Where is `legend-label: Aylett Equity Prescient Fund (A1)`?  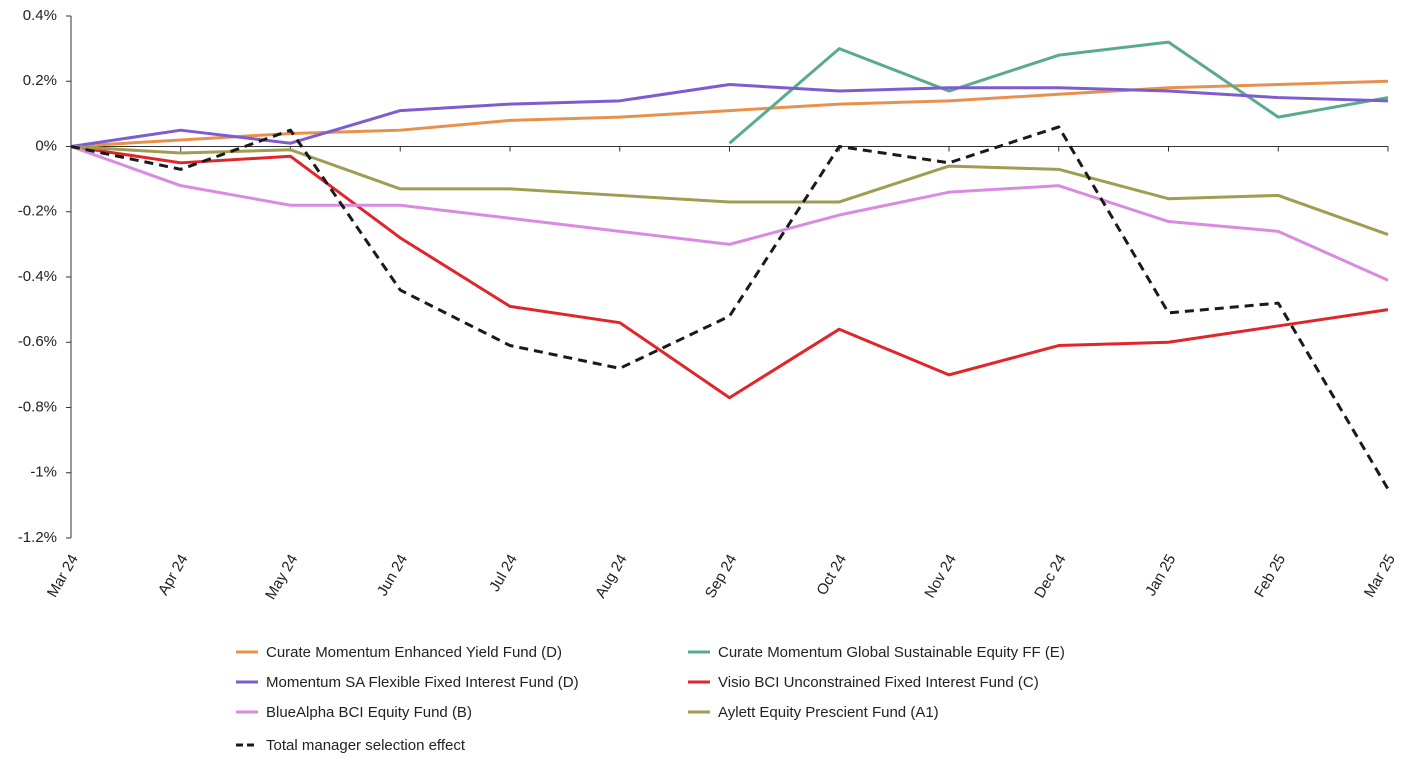 legend-label: Aylett Equity Prescient Fund (A1) is located at coordinates (828, 712).